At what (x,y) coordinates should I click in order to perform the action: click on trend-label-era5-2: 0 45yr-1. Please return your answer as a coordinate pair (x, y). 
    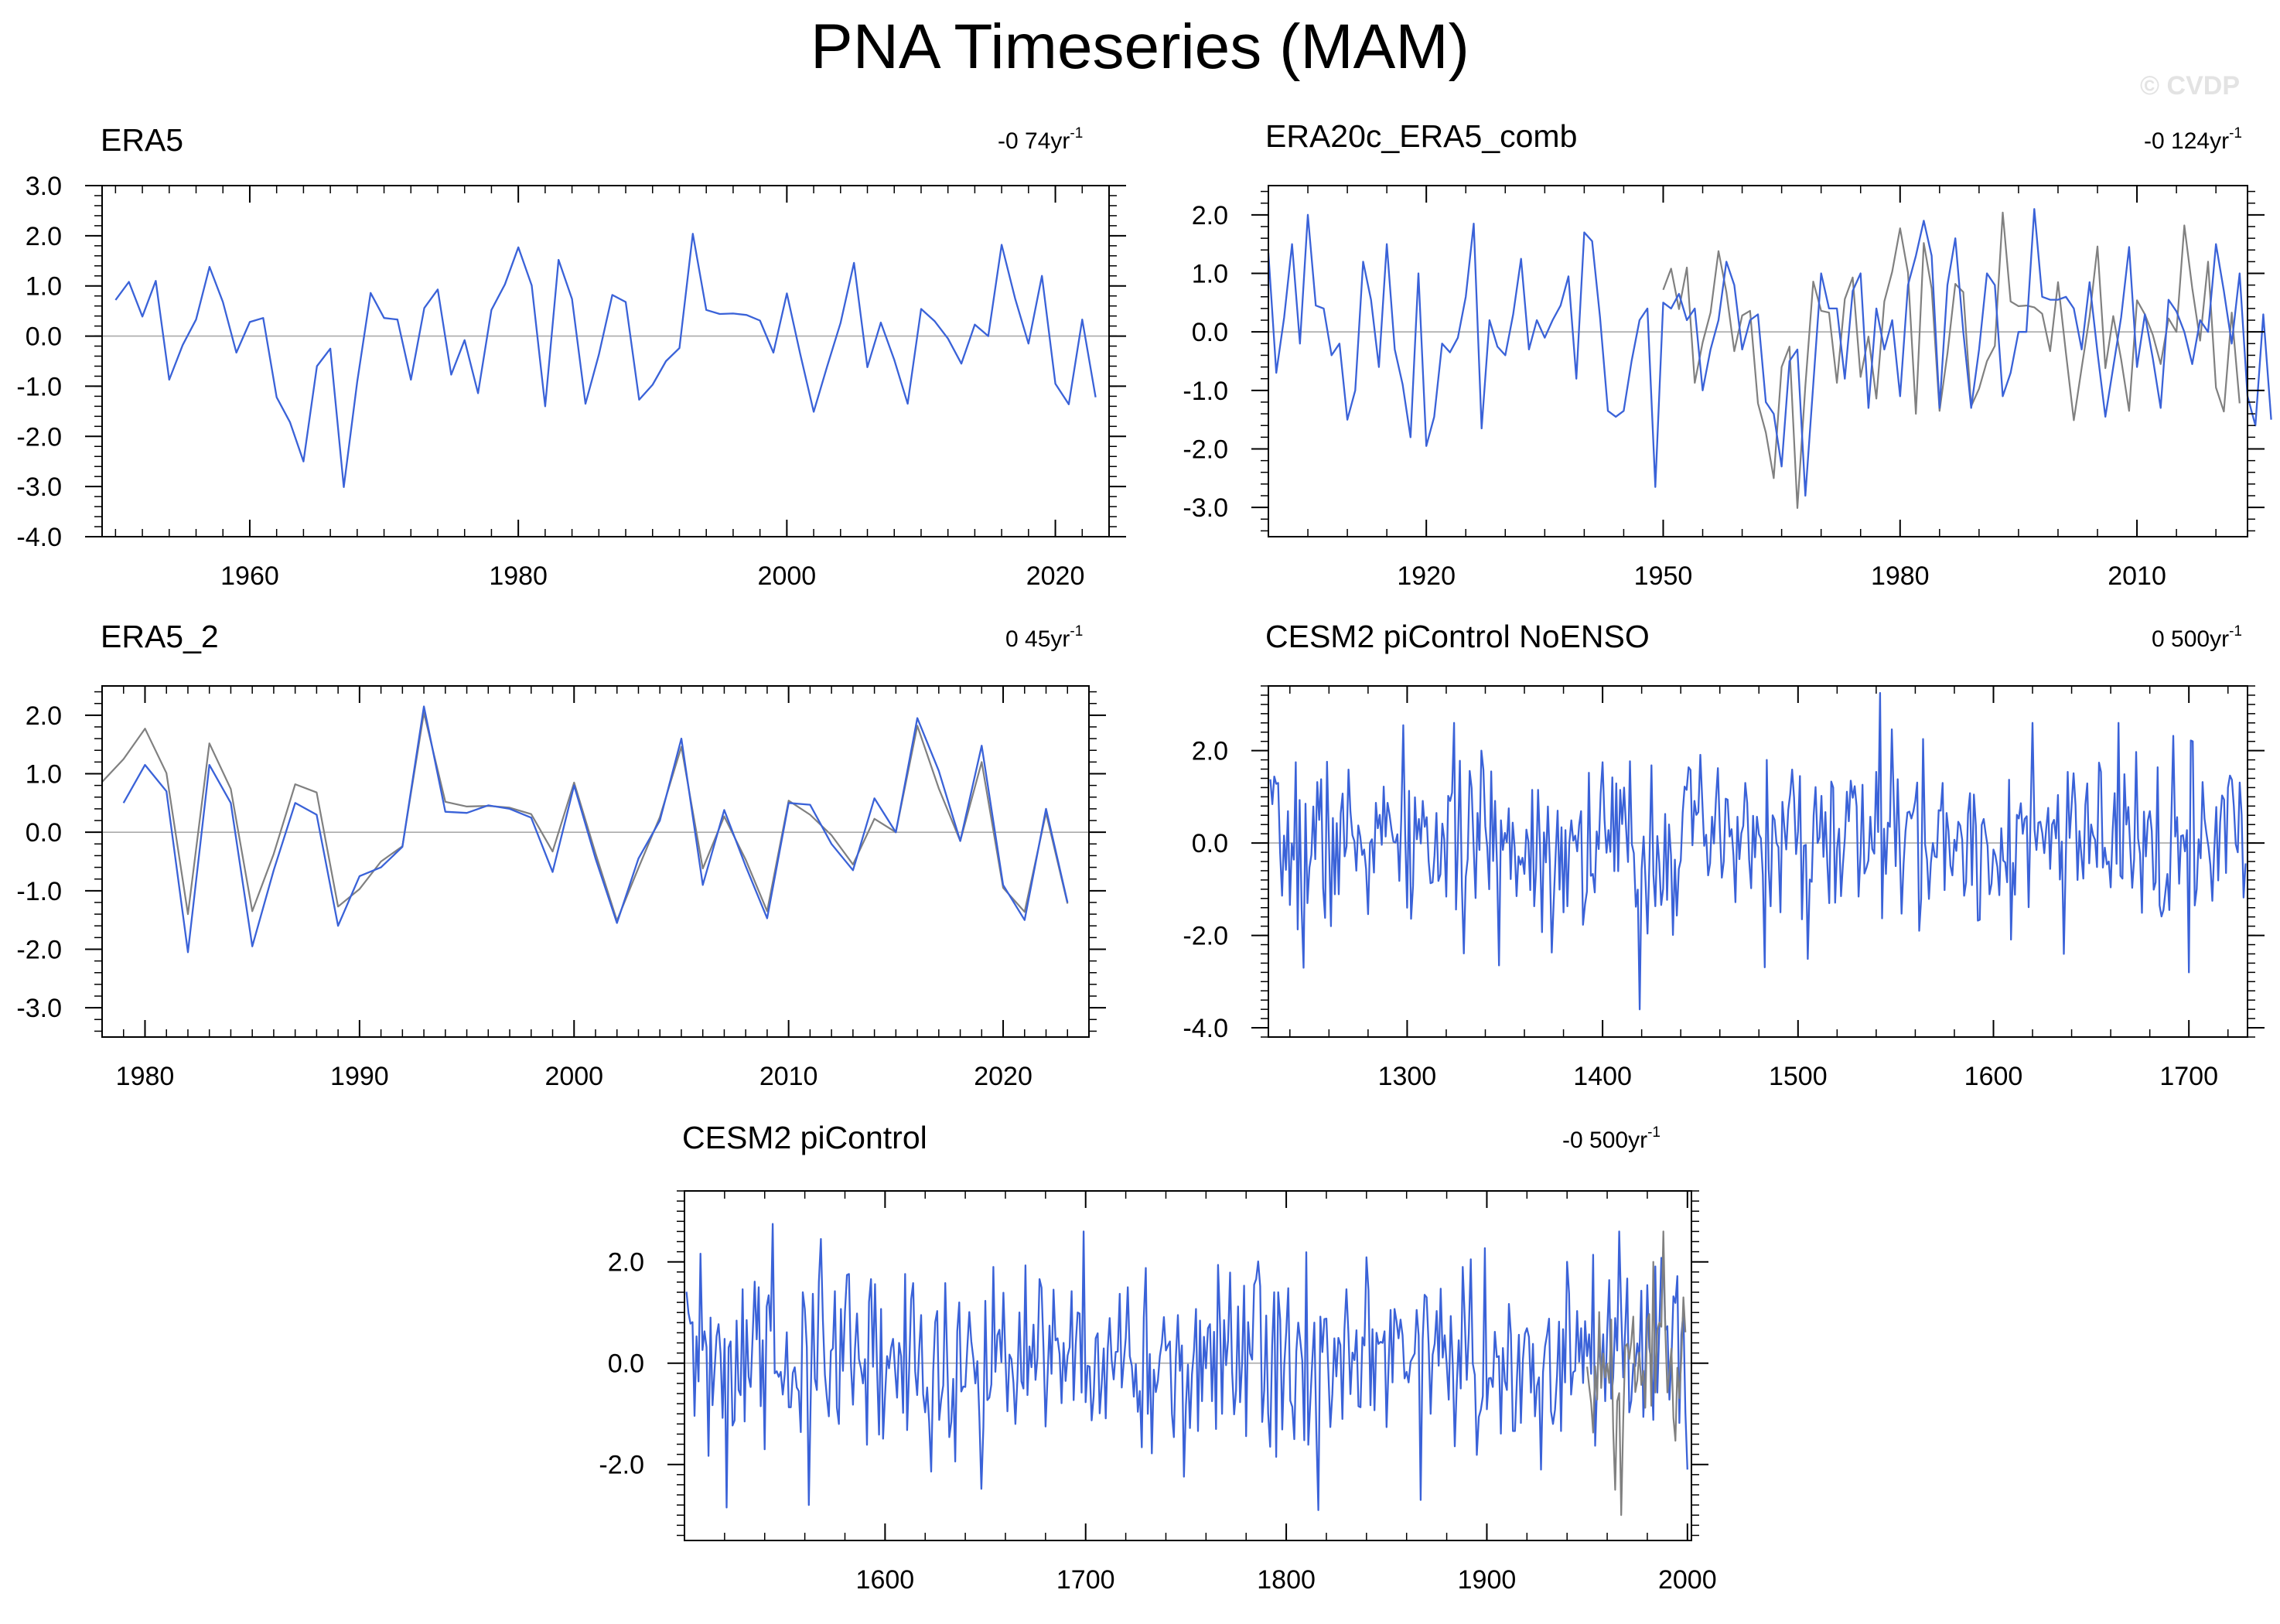
    Looking at the image, I should click on (1044, 637).